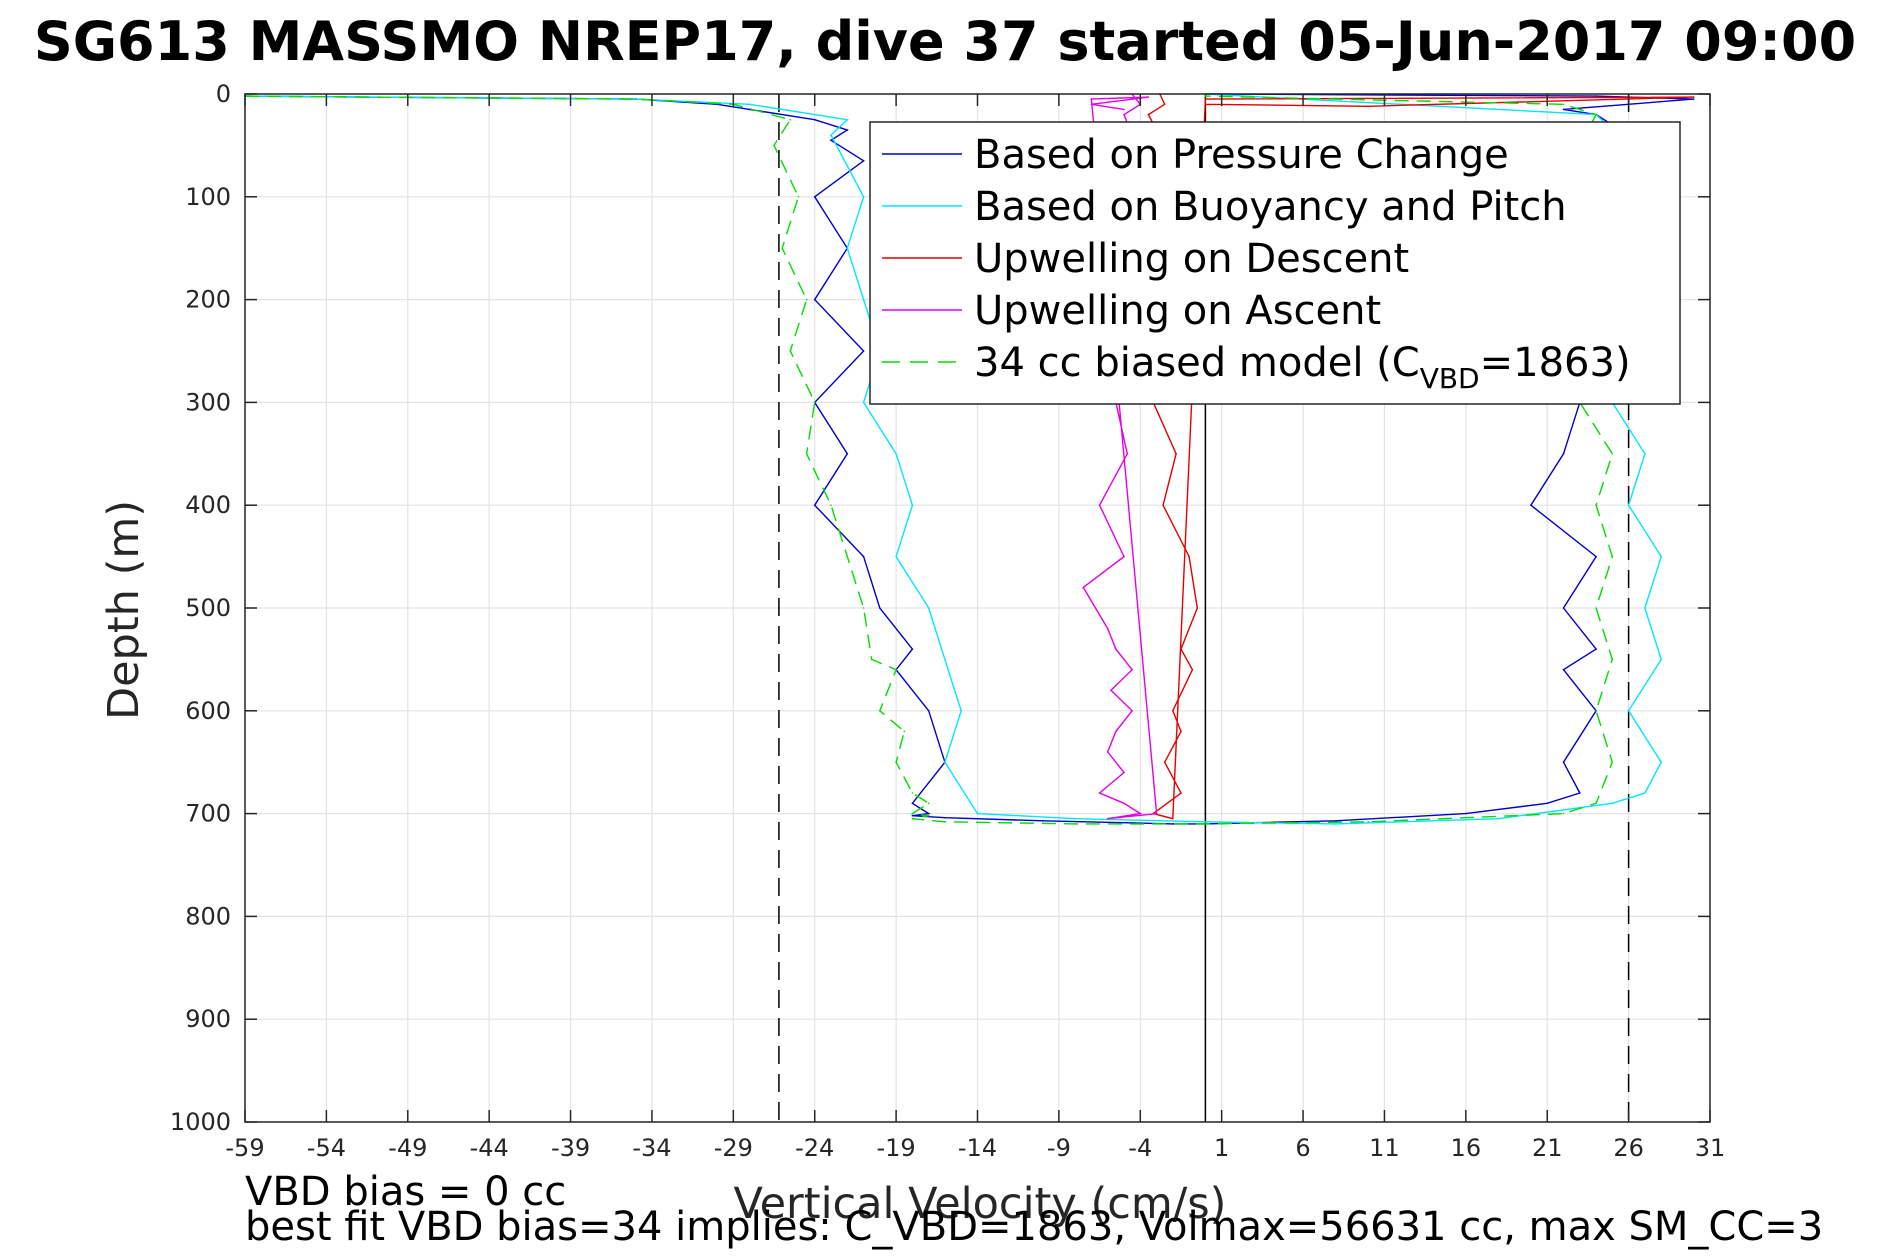 The image size is (1890, 1260). I want to click on x-tick-label: -34, so click(651, 1148).